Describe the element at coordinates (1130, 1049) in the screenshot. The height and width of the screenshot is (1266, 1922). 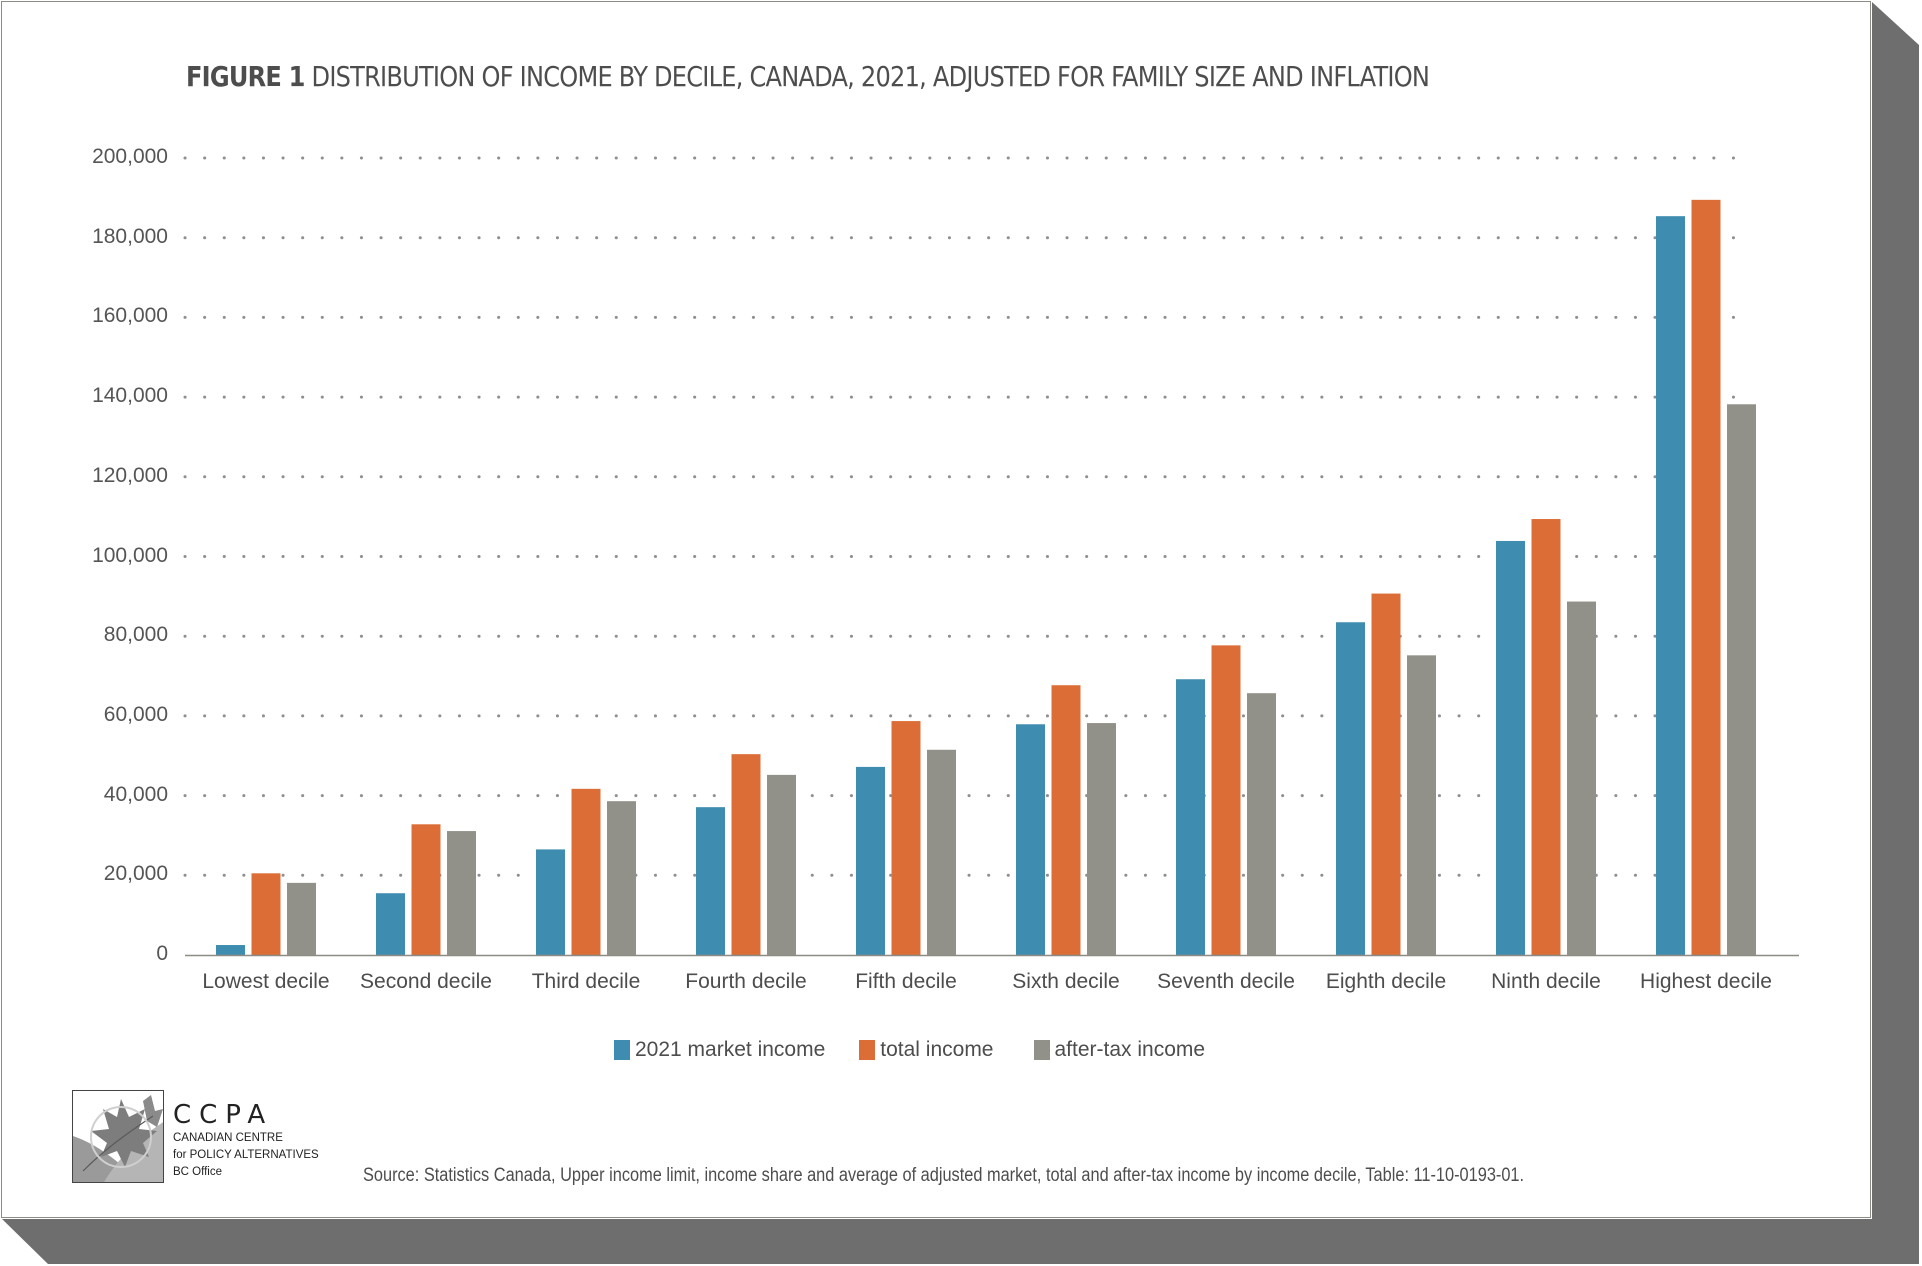
I see `legend-label: after-tax income` at that location.